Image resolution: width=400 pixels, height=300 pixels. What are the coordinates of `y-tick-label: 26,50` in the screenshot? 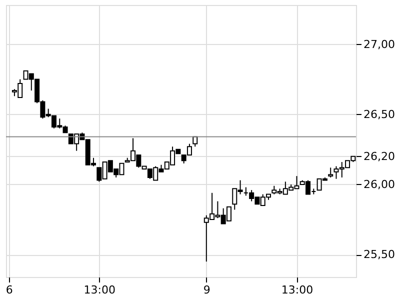 It's located at (379, 114).